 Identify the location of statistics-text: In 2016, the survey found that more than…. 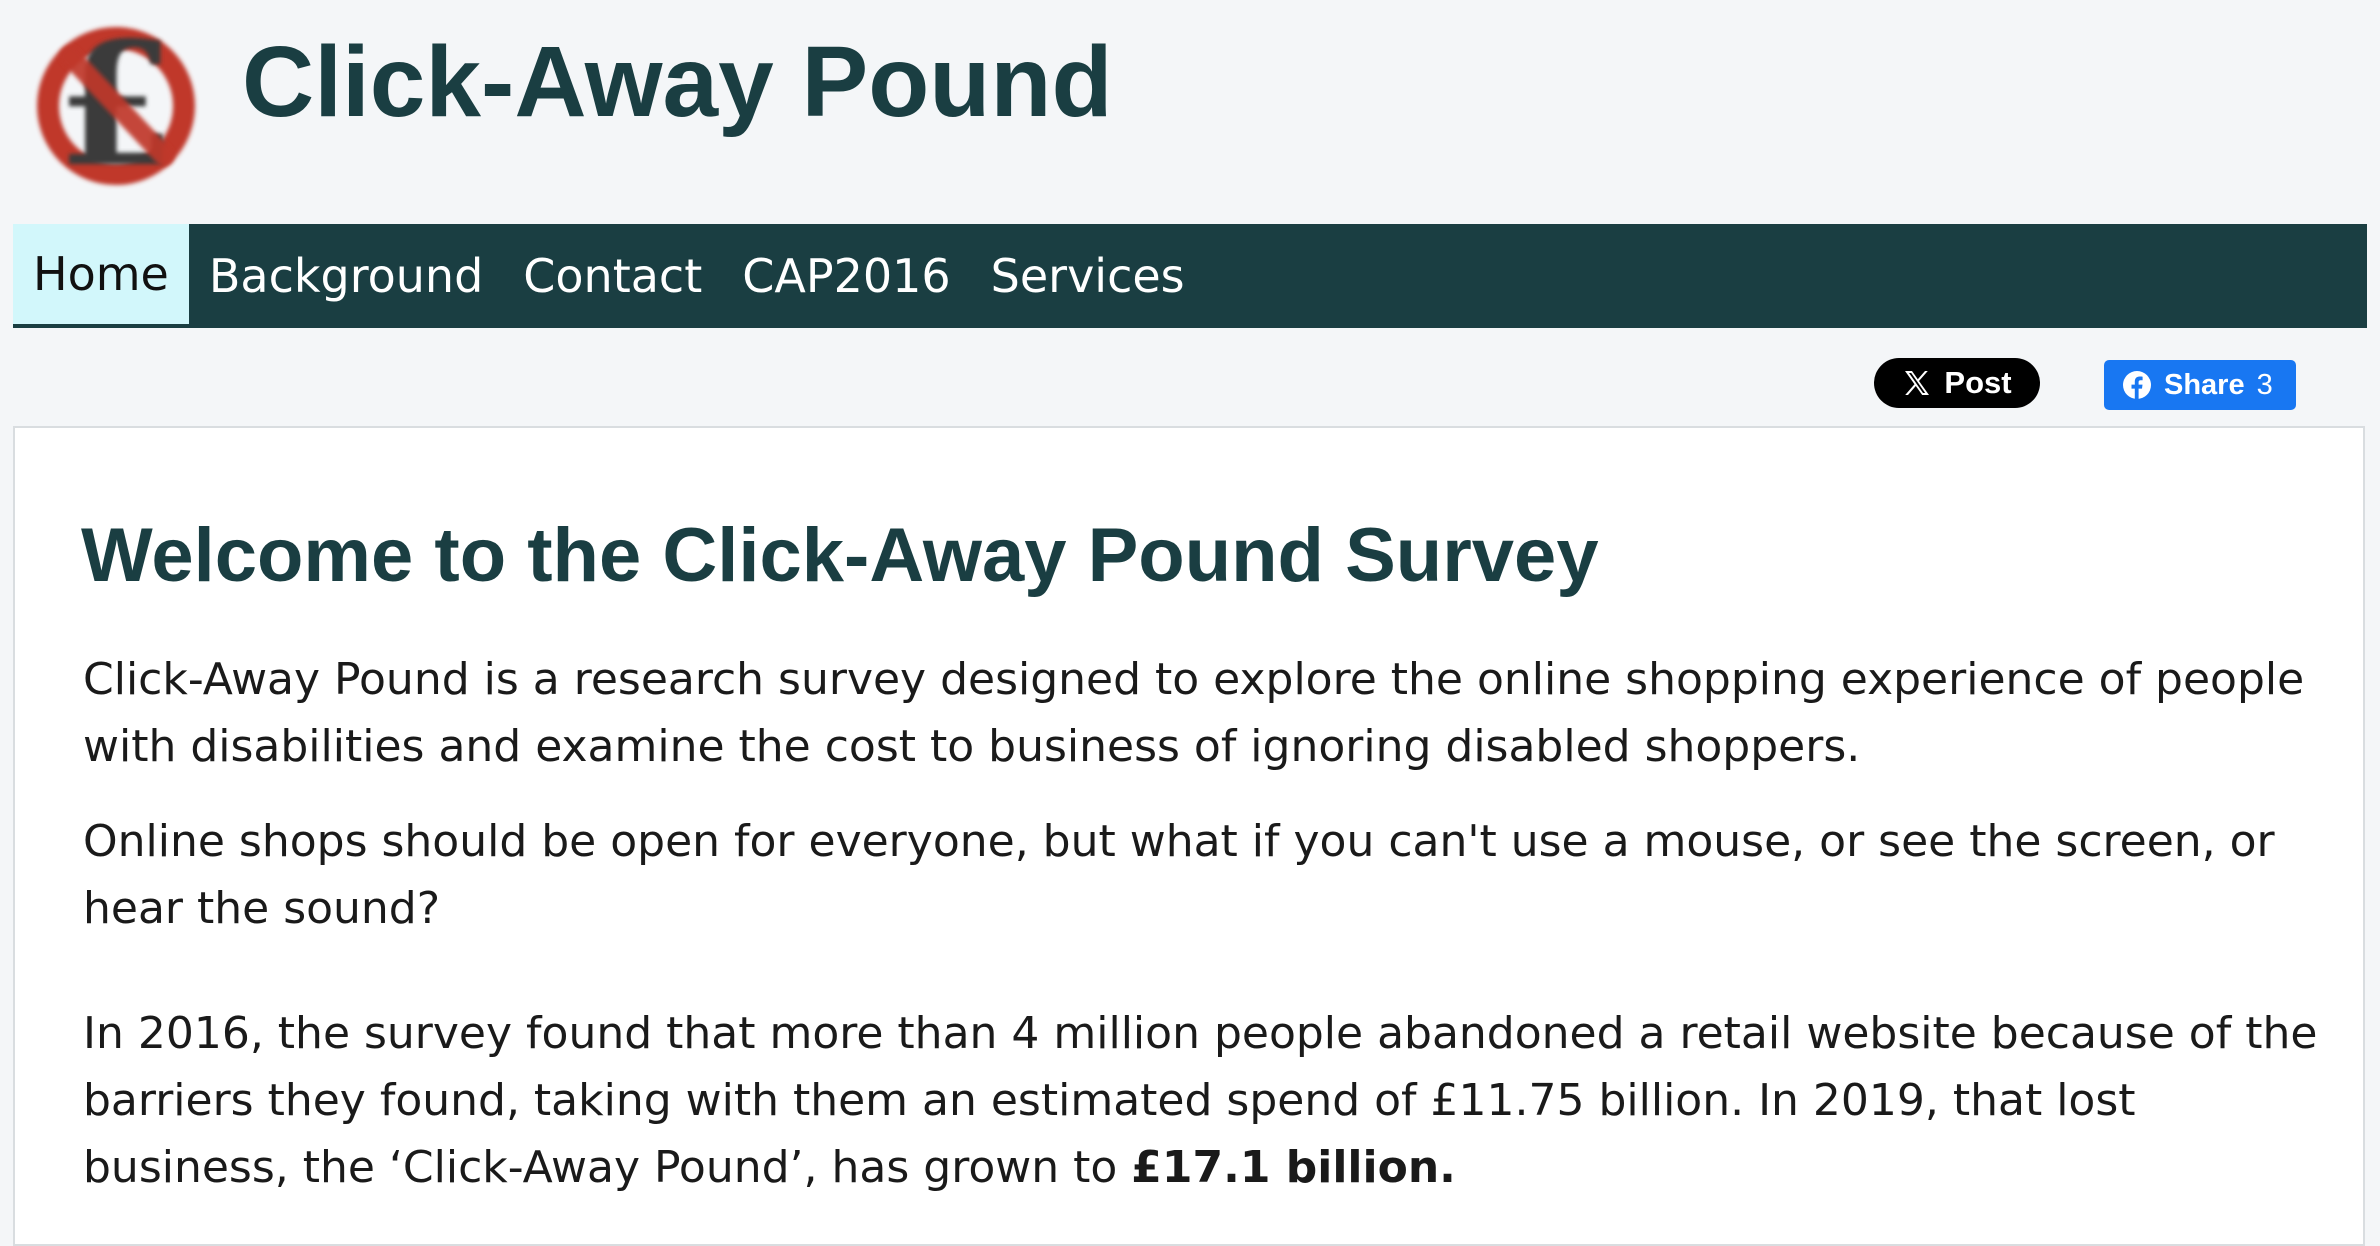
(1200, 1100).